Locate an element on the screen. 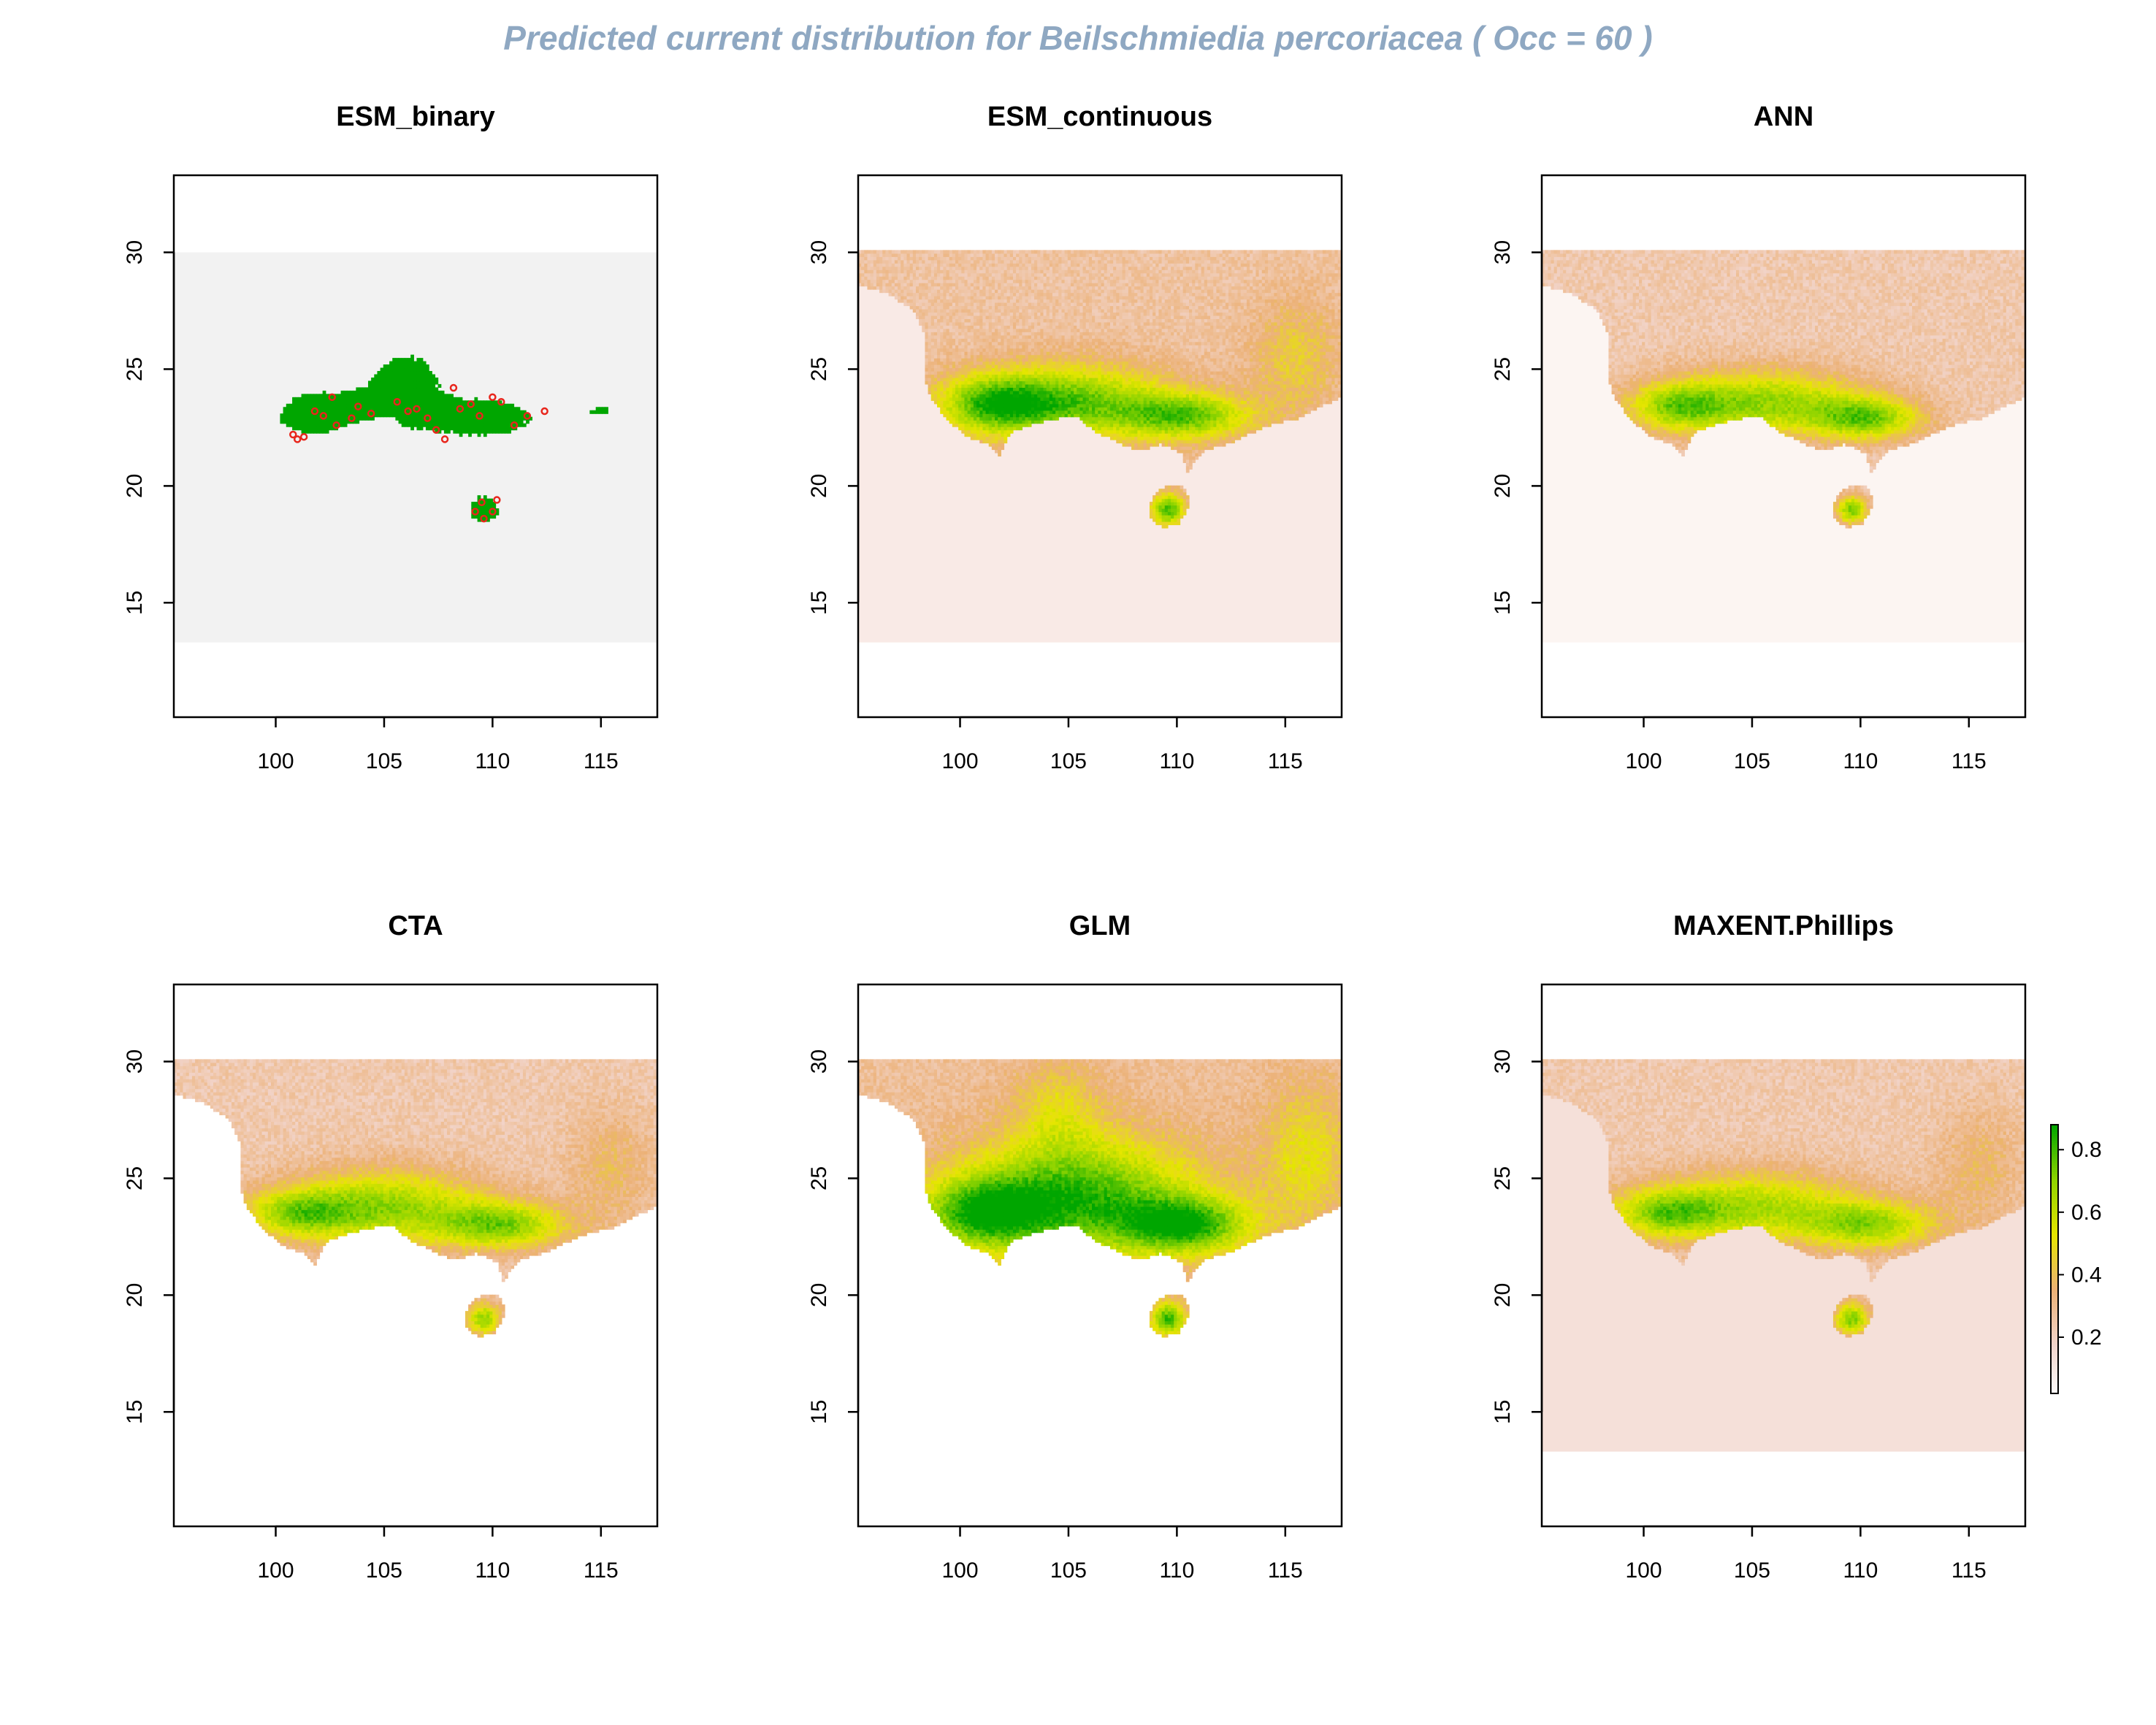  legend-tick-label: 0.2 is located at coordinates (2087, 1338).